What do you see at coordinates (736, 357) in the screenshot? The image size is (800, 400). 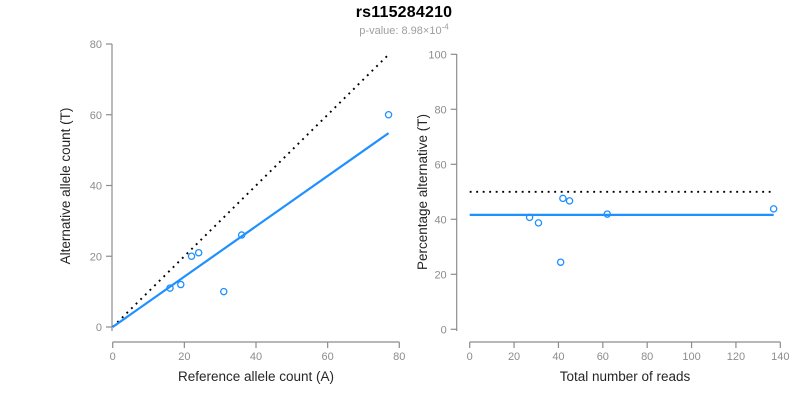 I see `x-tick-label: 120` at bounding box center [736, 357].